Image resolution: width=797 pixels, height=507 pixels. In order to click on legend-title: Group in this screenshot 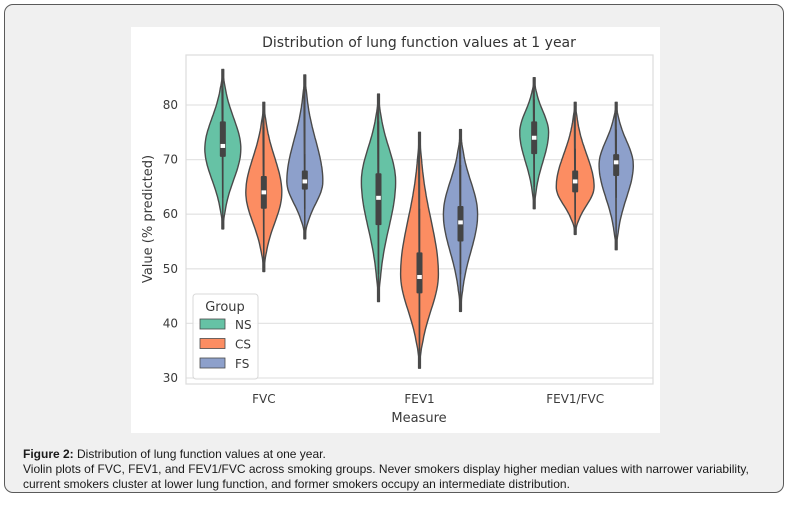, I will do `click(225, 307)`.